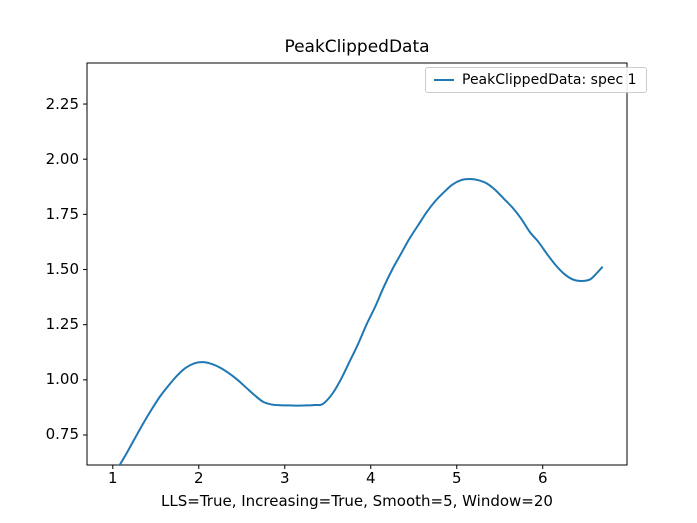  I want to click on legend-line-sample, so click(444, 80).